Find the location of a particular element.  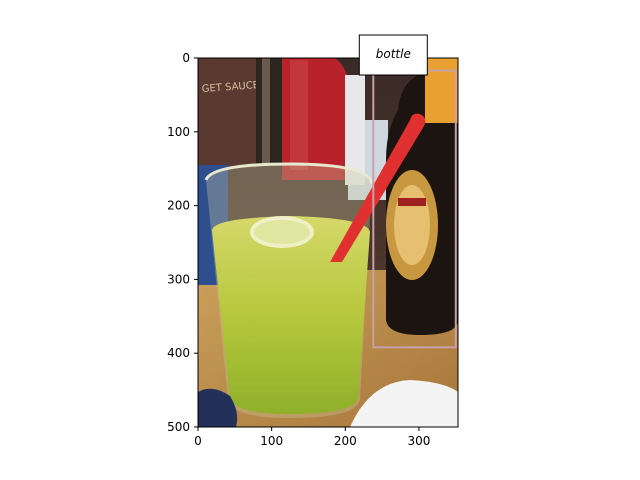

x-tick-label: 0 is located at coordinates (198, 441).